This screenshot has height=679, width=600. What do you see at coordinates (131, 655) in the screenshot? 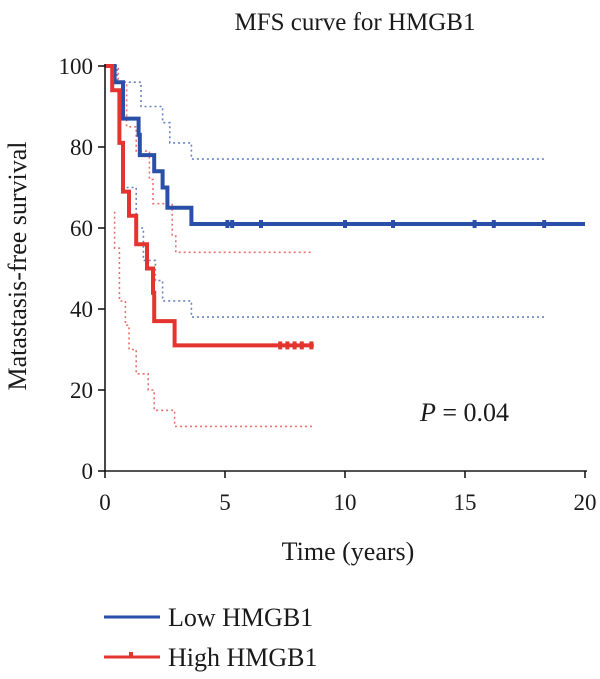
I see `legend-censor-mark-high-hmgb1` at bounding box center [131, 655].